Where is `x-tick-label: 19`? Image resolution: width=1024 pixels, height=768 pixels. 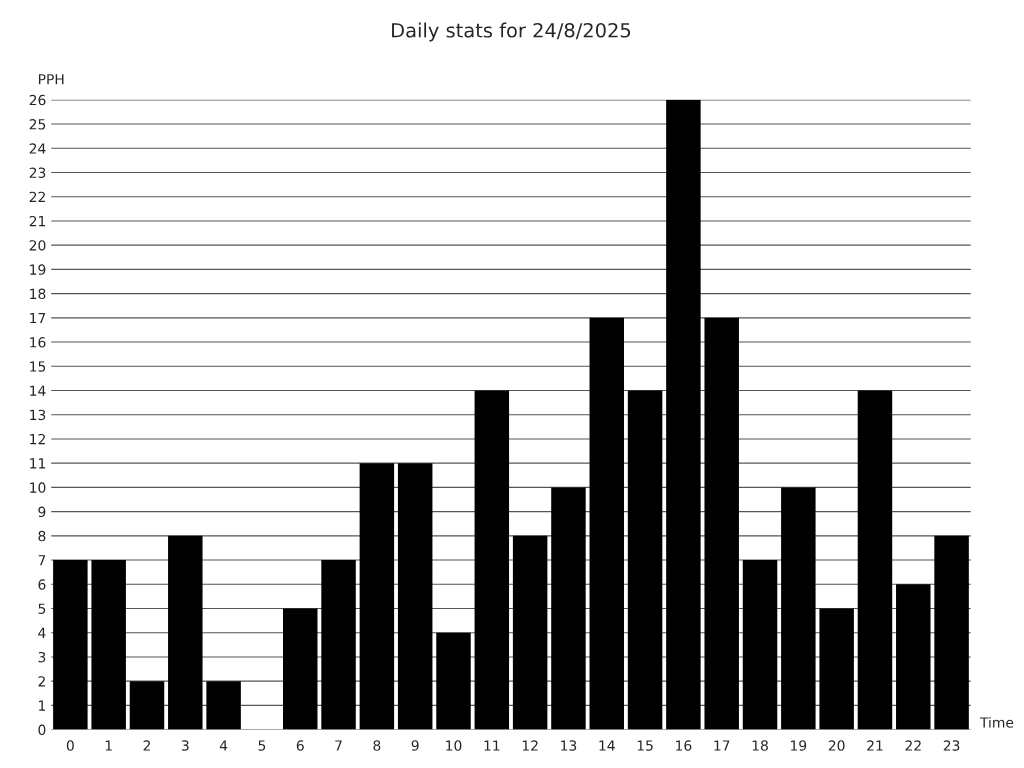
x-tick-label: 19 is located at coordinates (799, 745).